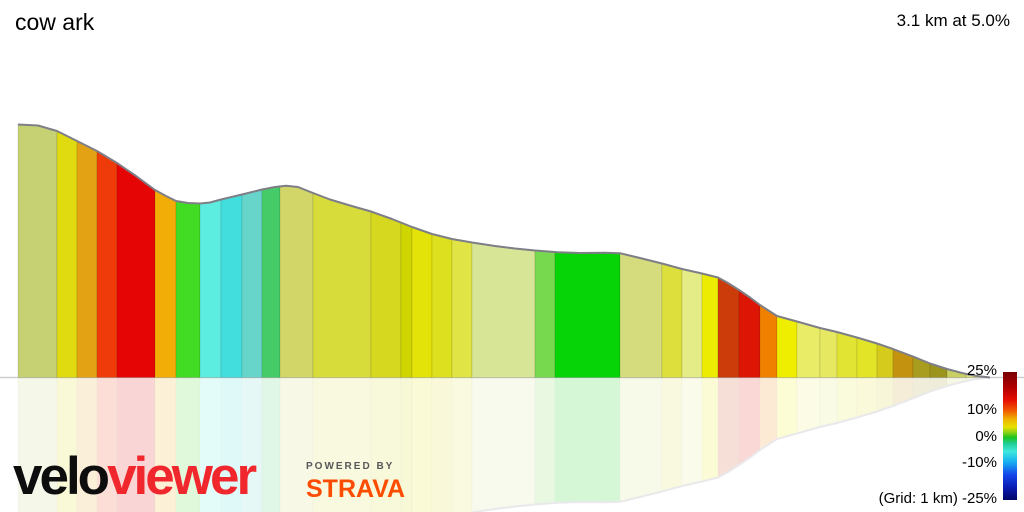 This screenshot has width=1024, height=512. What do you see at coordinates (350, 466) in the screenshot?
I see `powered-by-label: POWERED BY` at bounding box center [350, 466].